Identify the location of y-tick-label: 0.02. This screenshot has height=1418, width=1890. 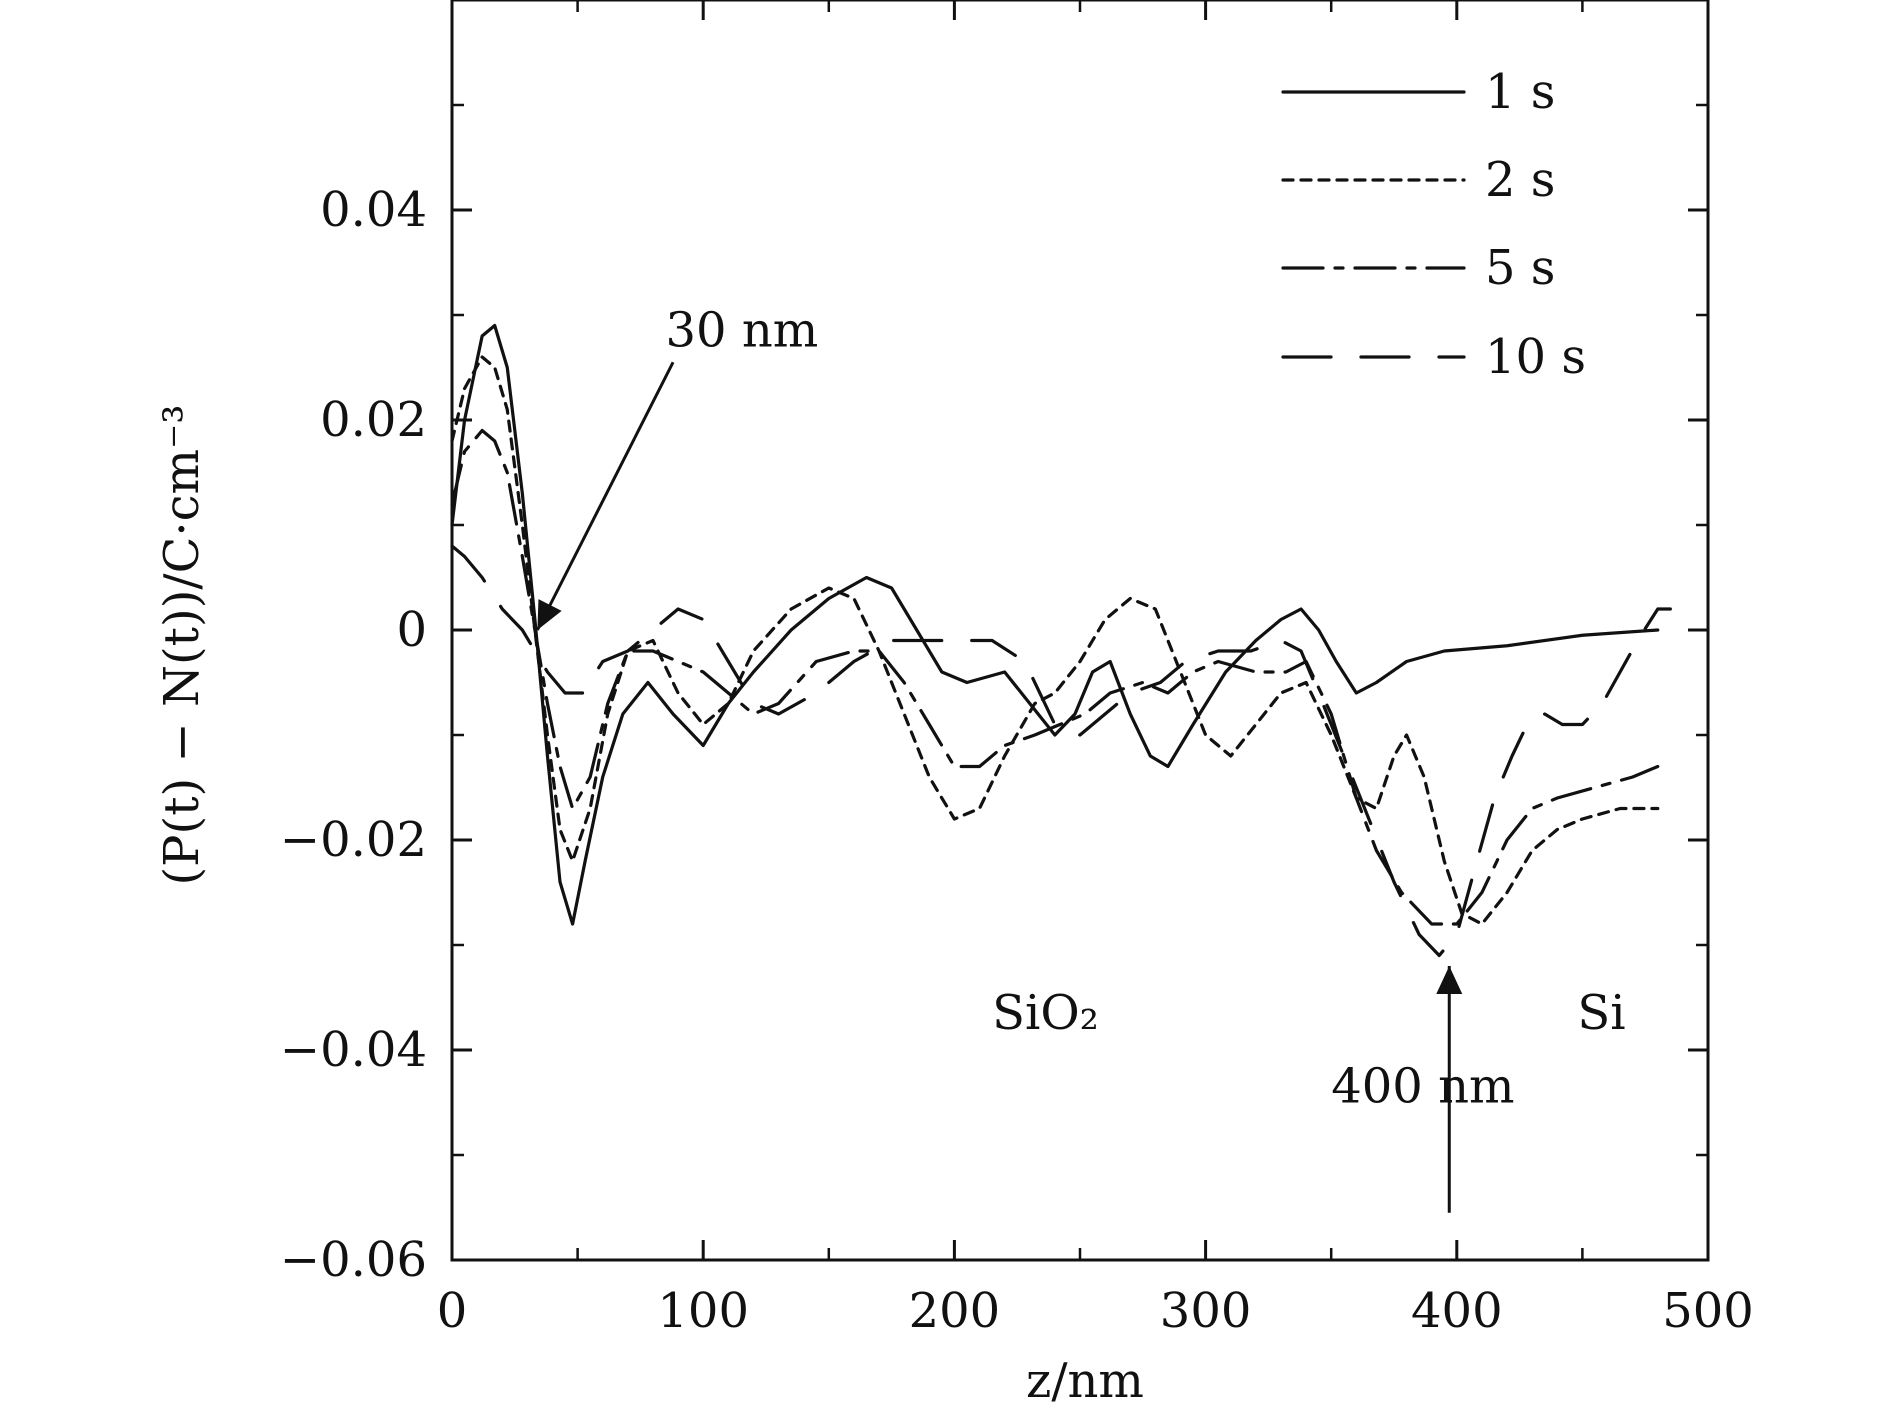
(373, 420).